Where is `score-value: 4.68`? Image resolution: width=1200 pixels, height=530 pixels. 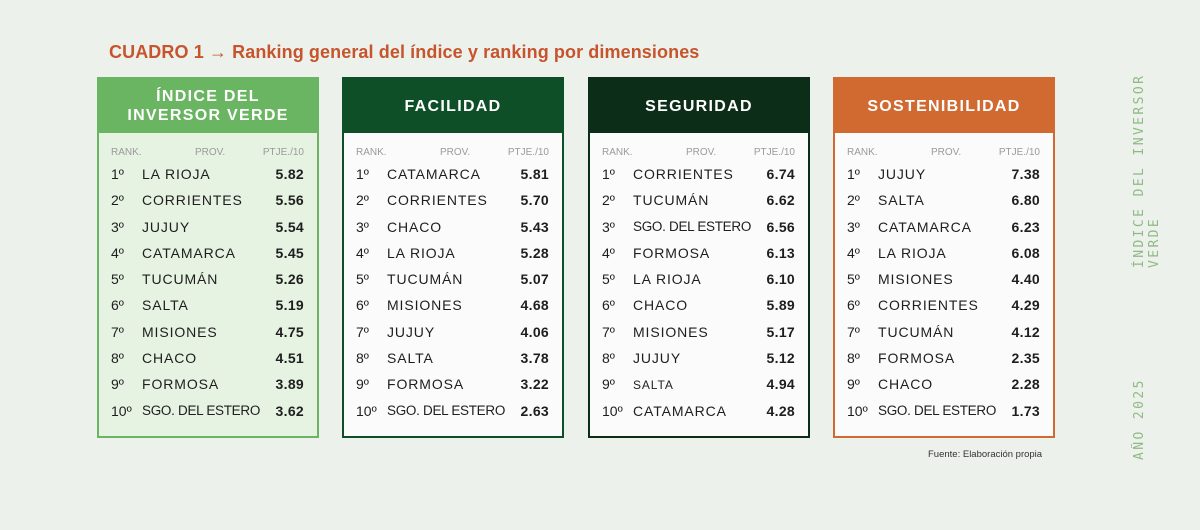 score-value: 4.68 is located at coordinates (534, 305).